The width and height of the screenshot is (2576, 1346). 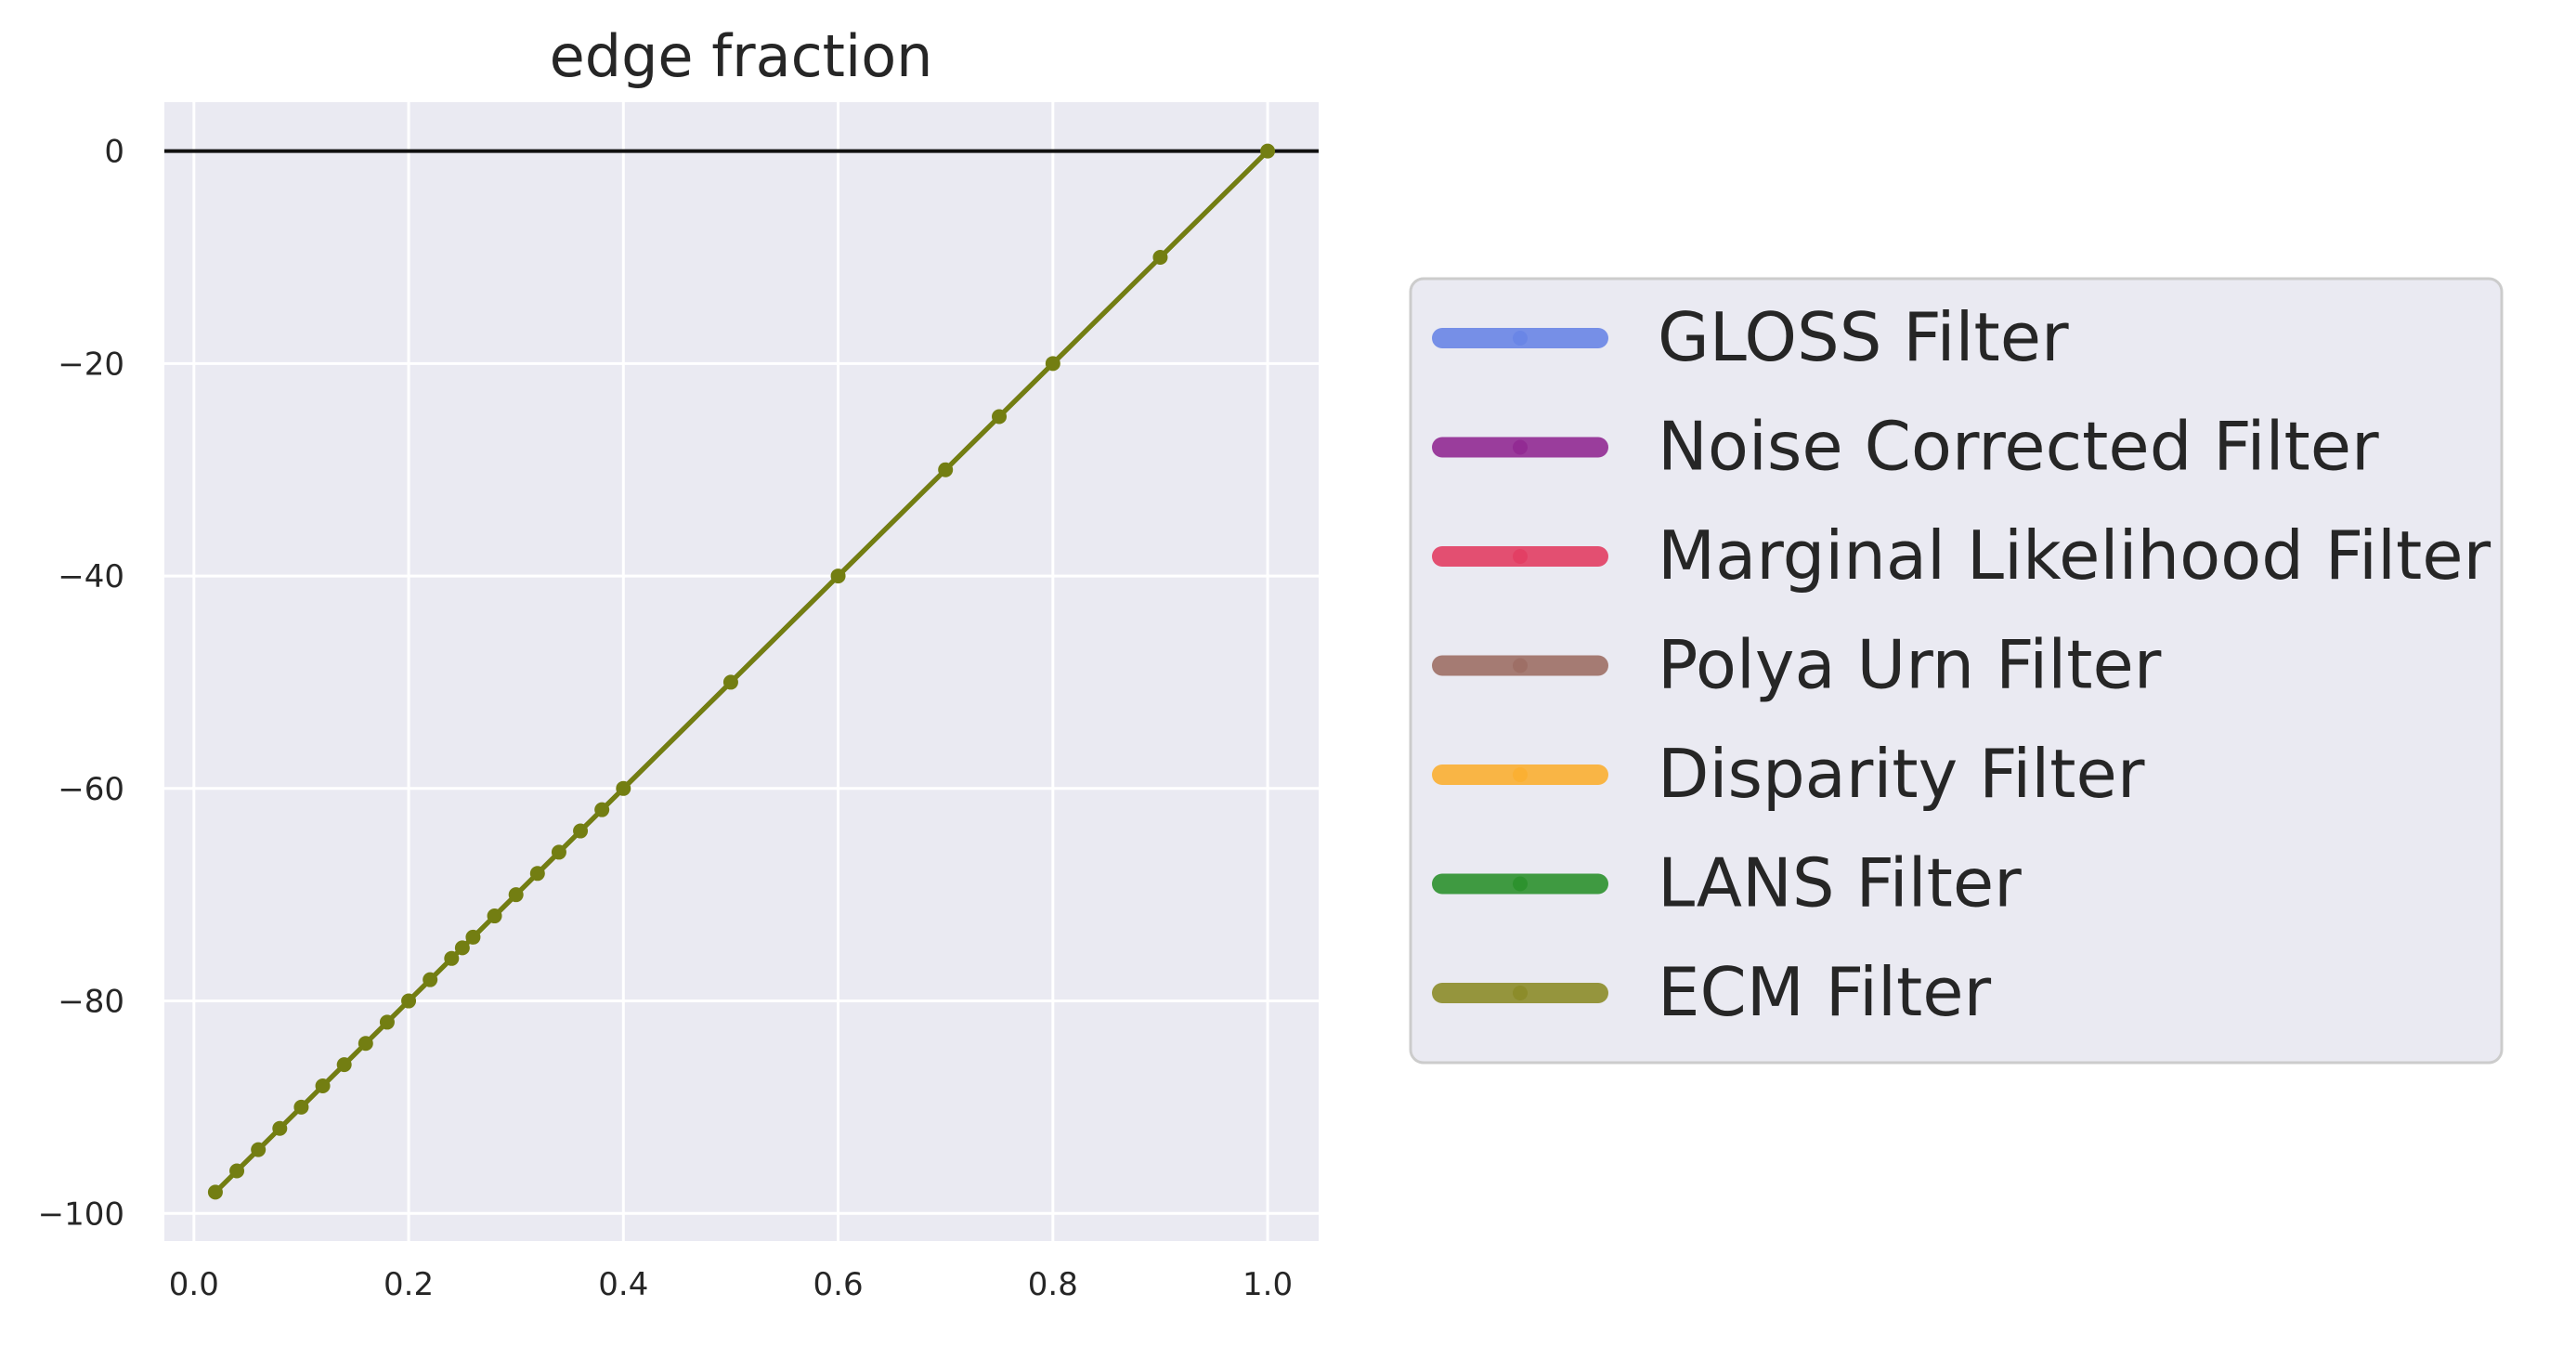 I want to click on x-tick-label: 0.2, so click(x=409, y=1284).